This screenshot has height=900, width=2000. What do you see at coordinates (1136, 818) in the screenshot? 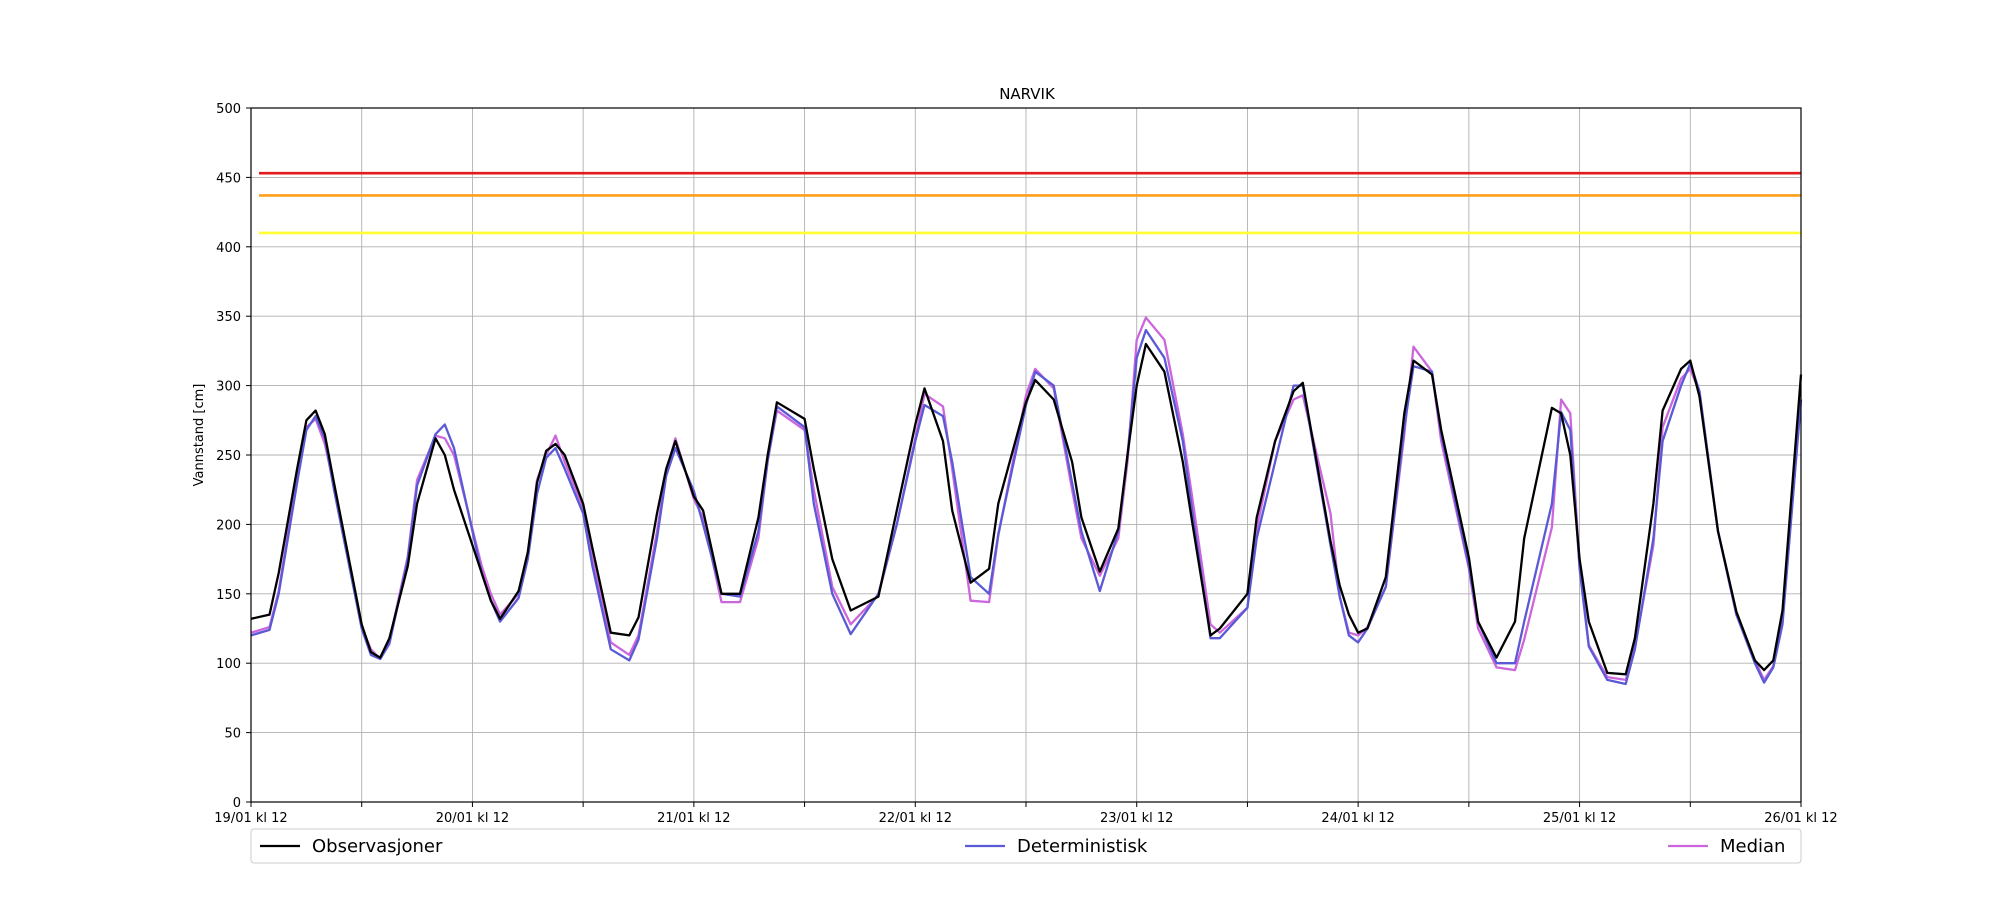
I see `x-tick-label: 23/01 kl 12` at bounding box center [1136, 818].